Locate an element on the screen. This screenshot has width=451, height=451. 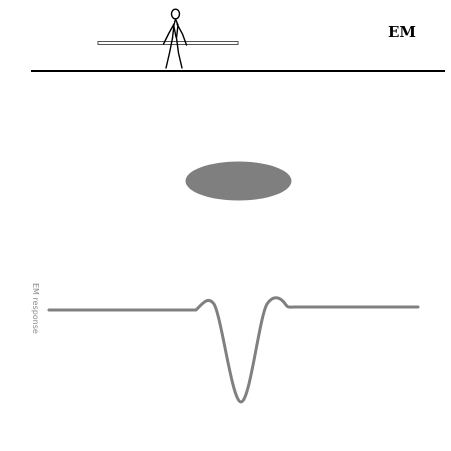
walking-person-icon is located at coordinates (175, 38).